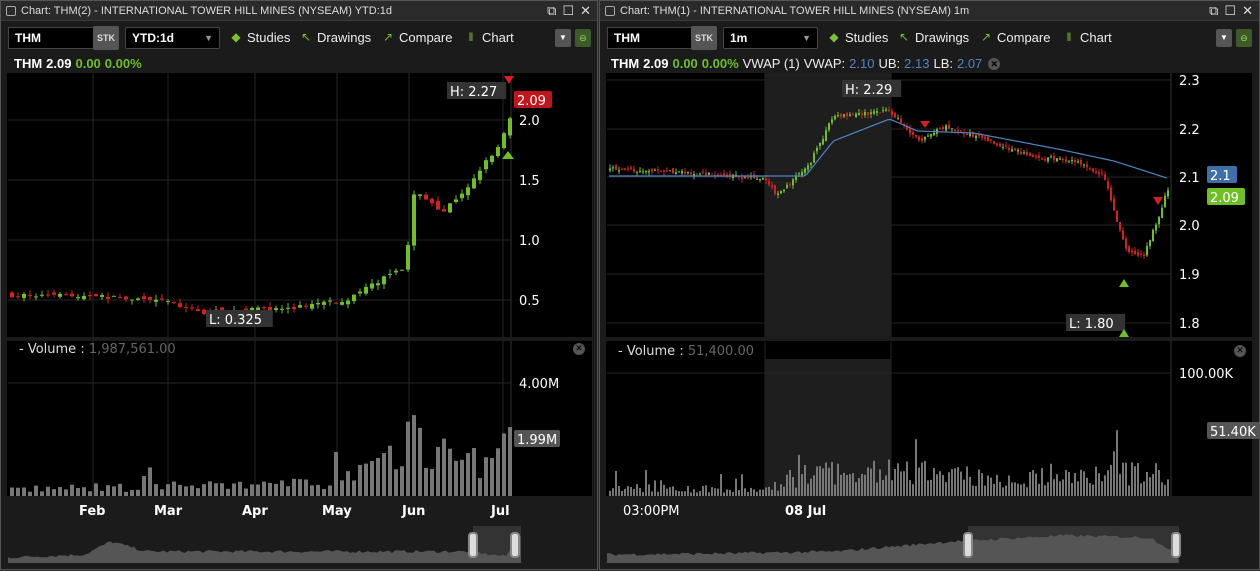 This screenshot has height=571, width=1260. Describe the element at coordinates (862, 63) in the screenshot. I see `vwap-value: 2.10` at that location.